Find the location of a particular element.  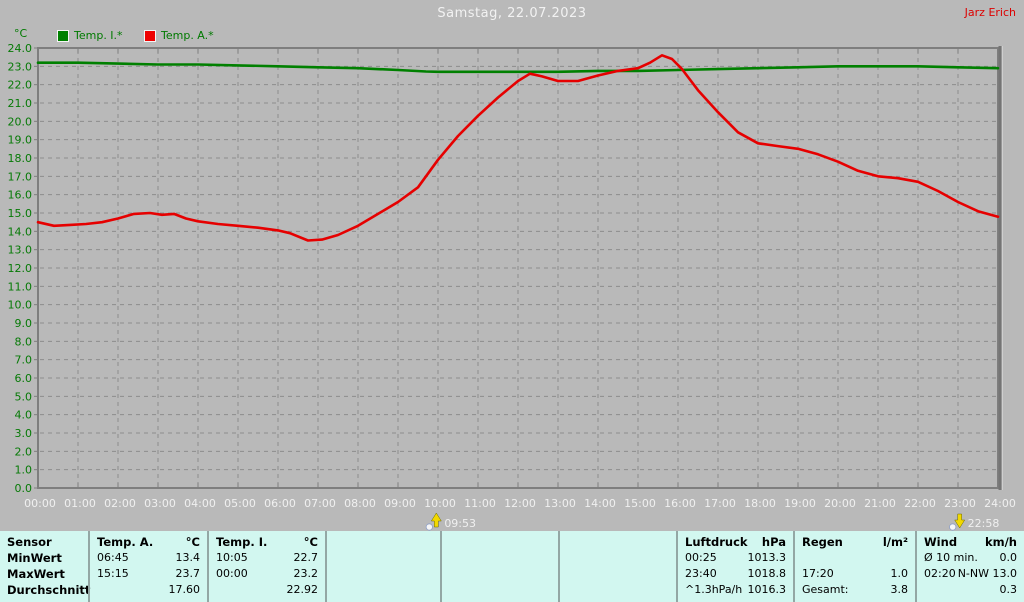

table-column-header: Temp. I. °C is located at coordinates (267, 542).